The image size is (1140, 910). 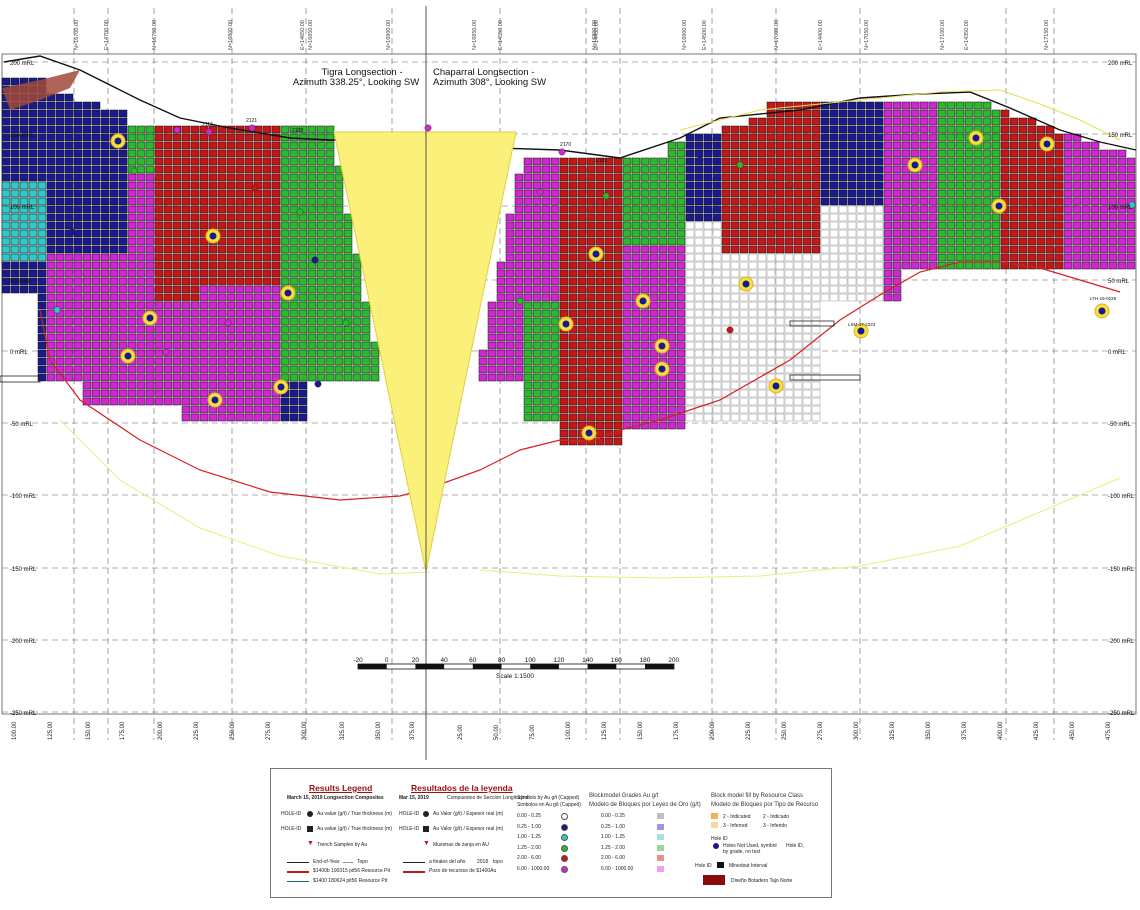 What do you see at coordinates (597, 35) in the screenshot?
I see `top-tick-label: E=14450.00` at bounding box center [597, 35].